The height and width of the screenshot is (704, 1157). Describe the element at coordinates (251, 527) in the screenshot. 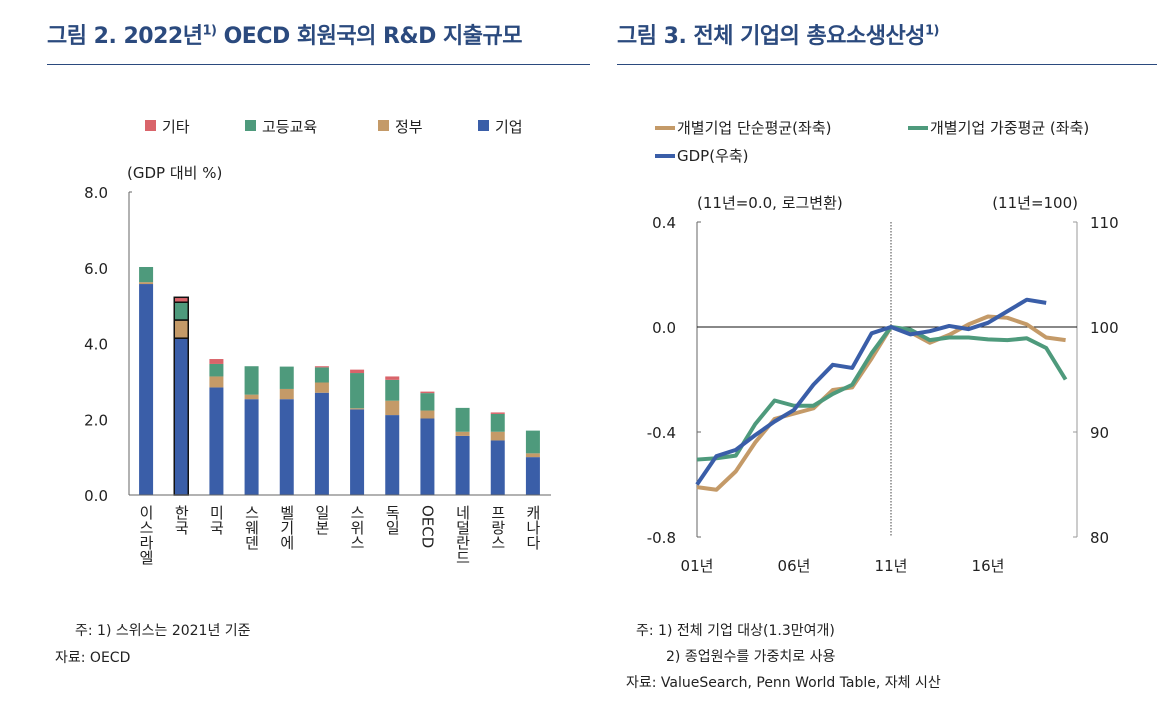

I see `x-tick-label: 스웨덴` at that location.